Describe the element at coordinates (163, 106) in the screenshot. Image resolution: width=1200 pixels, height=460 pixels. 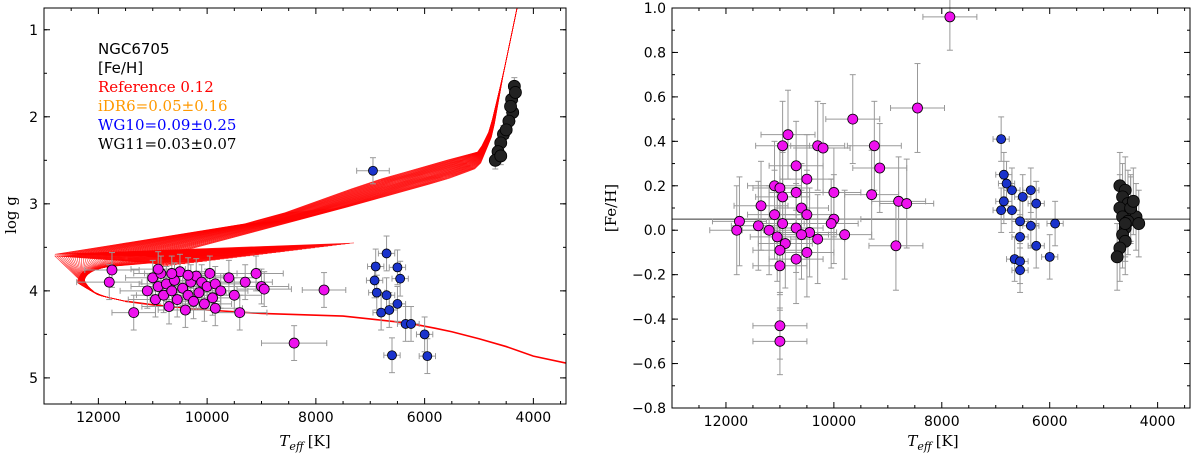
I see `legend-idr6: iDR6=0.05±0.16` at that location.